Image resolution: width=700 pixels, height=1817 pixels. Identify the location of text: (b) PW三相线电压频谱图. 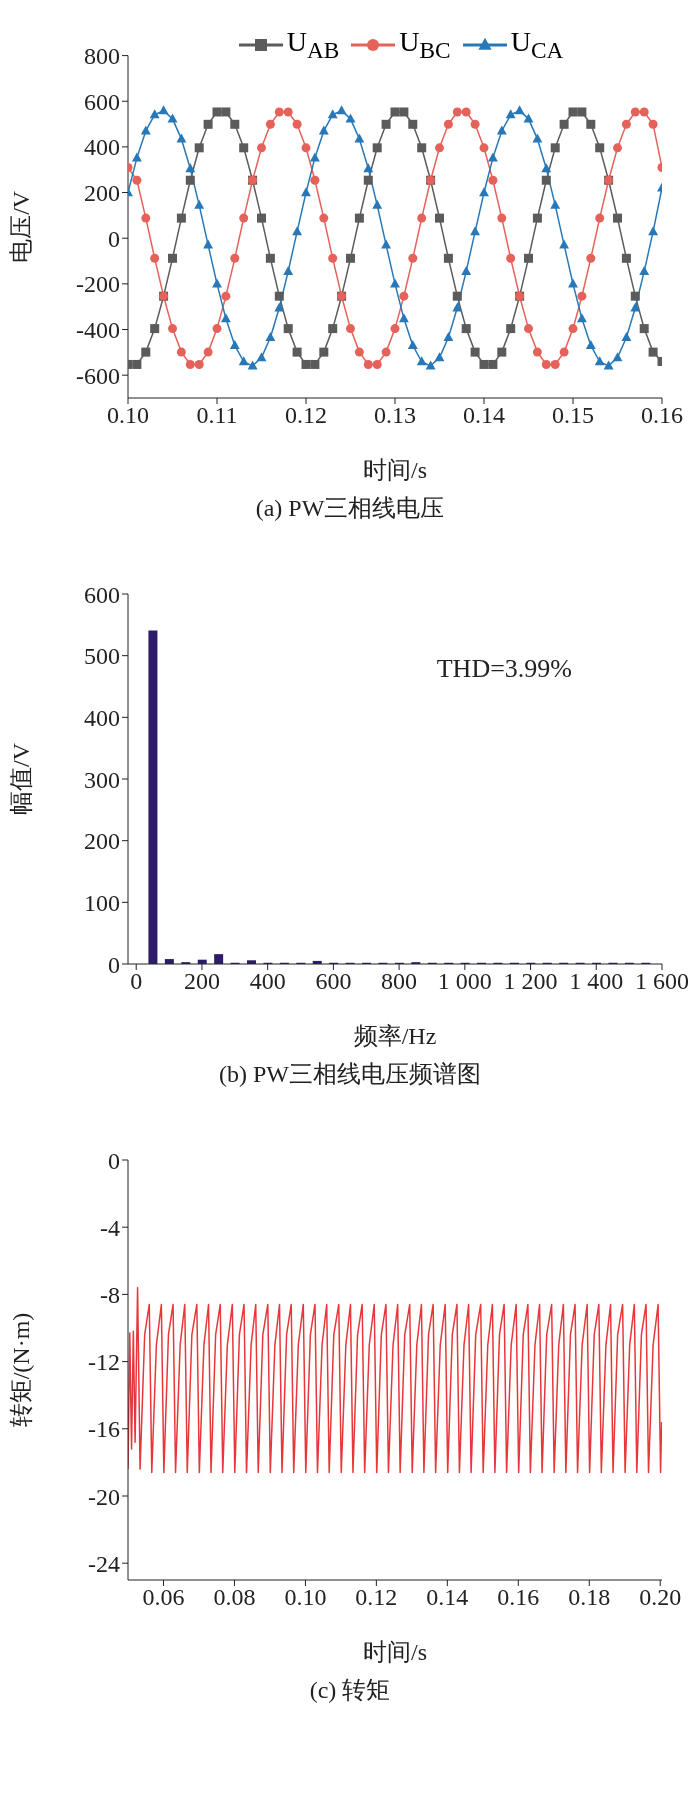
(350, 1074).